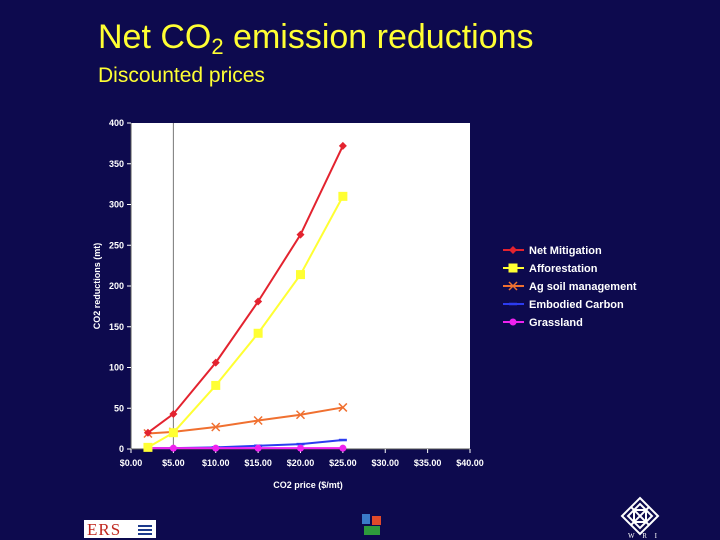  Describe the element at coordinates (470, 463) in the screenshot. I see `x-tick-label: $40.00` at that location.